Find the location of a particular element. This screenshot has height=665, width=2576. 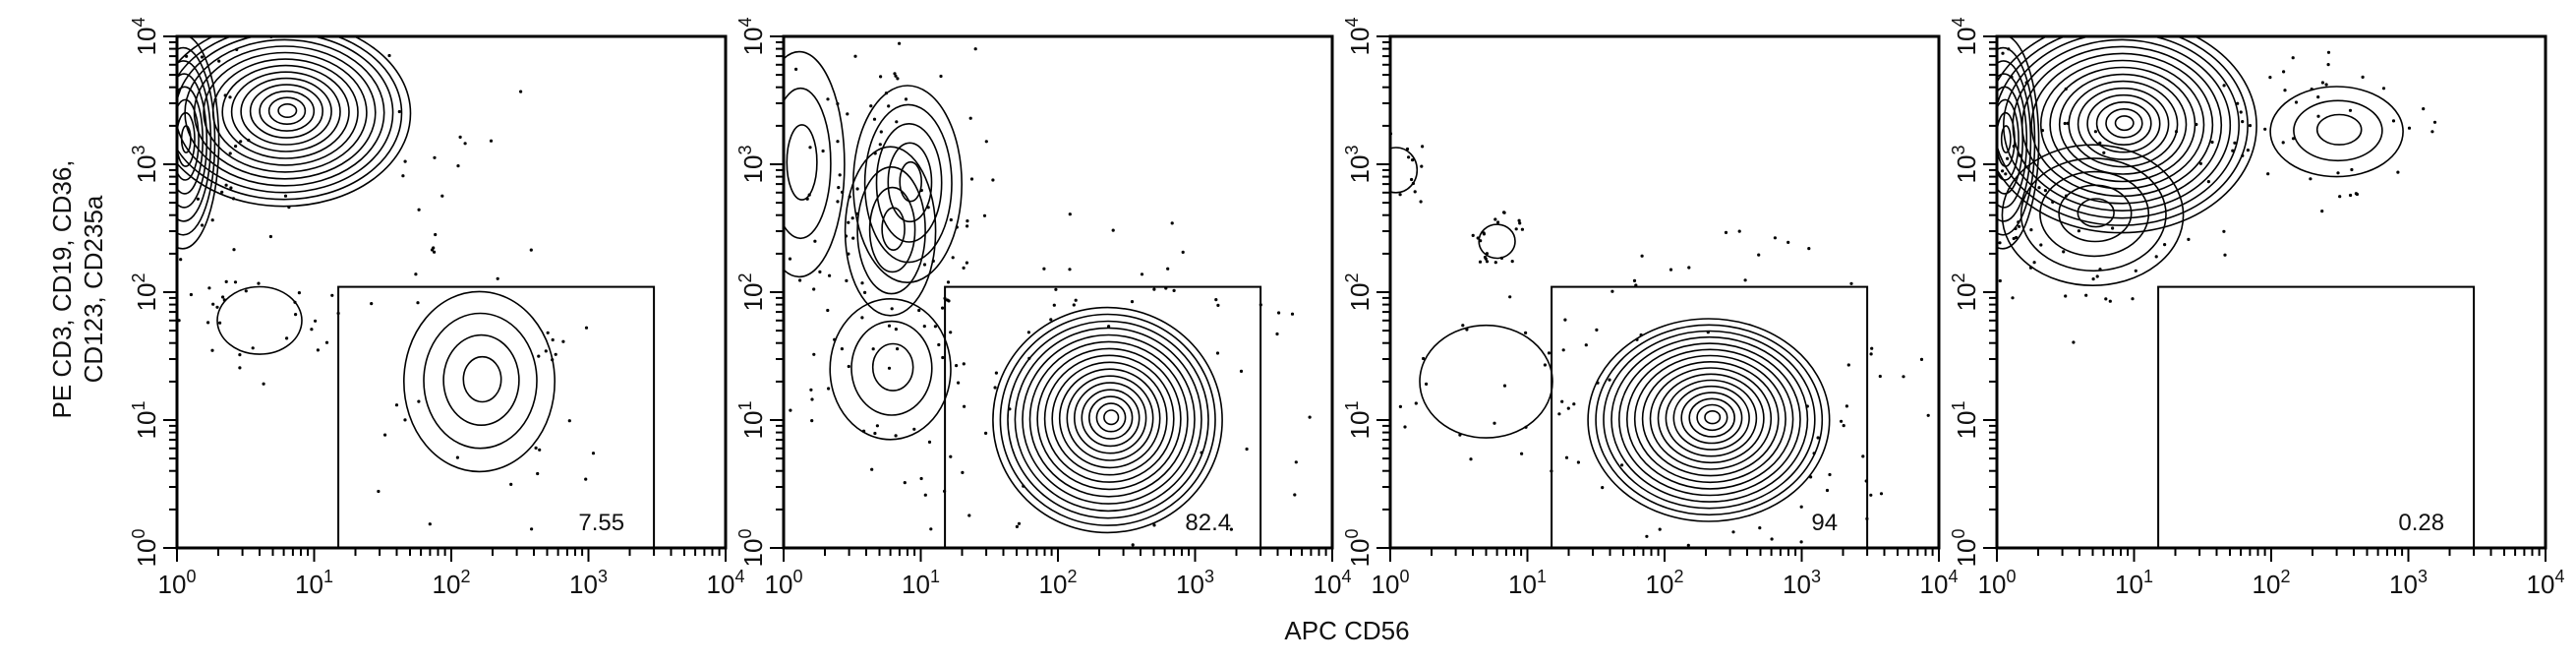

y-tick-label: 10⁴ is located at coordinates (145, 37).